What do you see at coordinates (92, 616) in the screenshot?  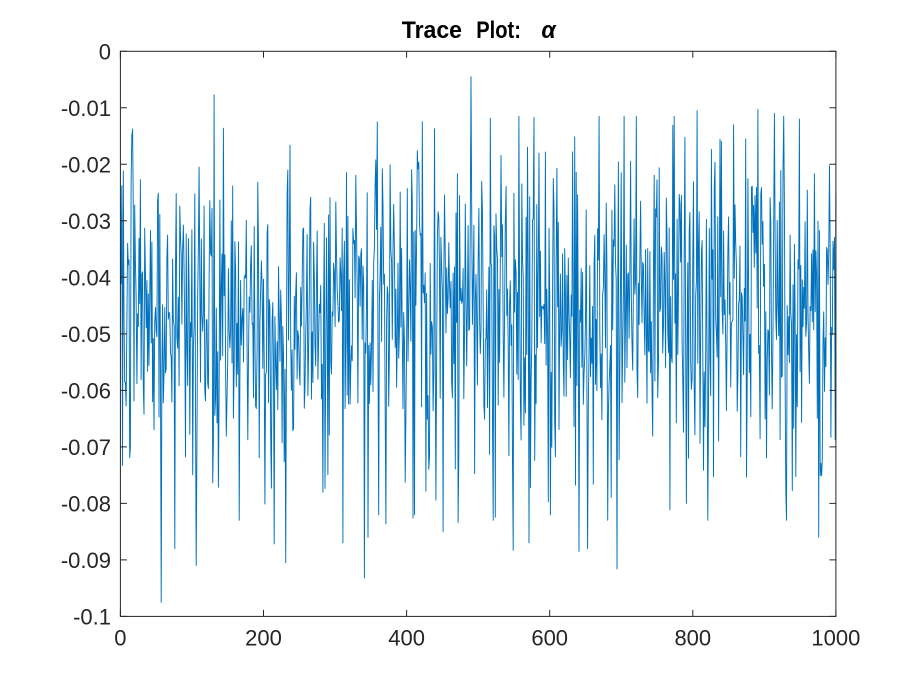 I see `svg-text: -0.1` at bounding box center [92, 616].